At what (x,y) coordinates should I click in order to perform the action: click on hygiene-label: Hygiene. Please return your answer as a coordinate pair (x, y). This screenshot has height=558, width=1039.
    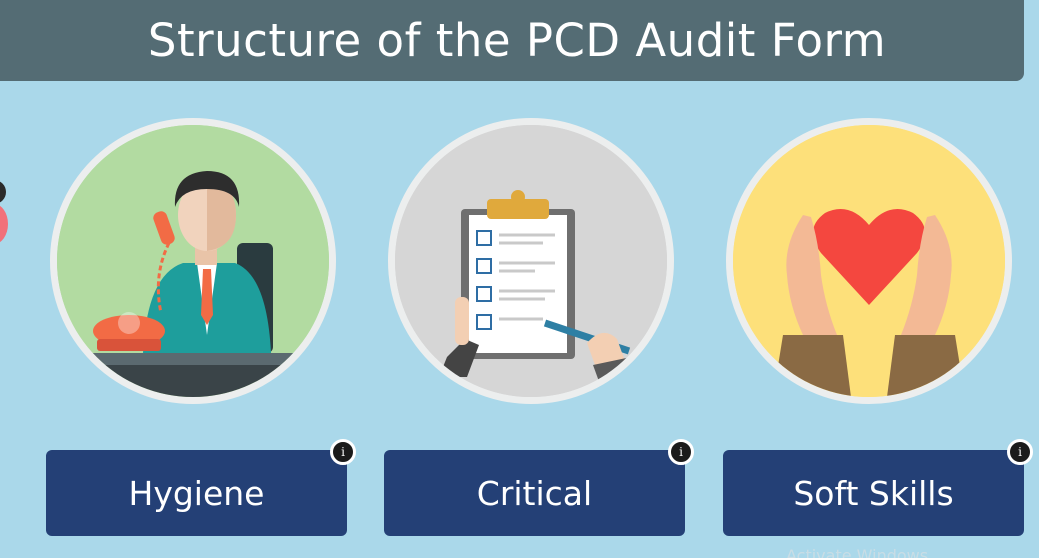
    Looking at the image, I should click on (196, 493).